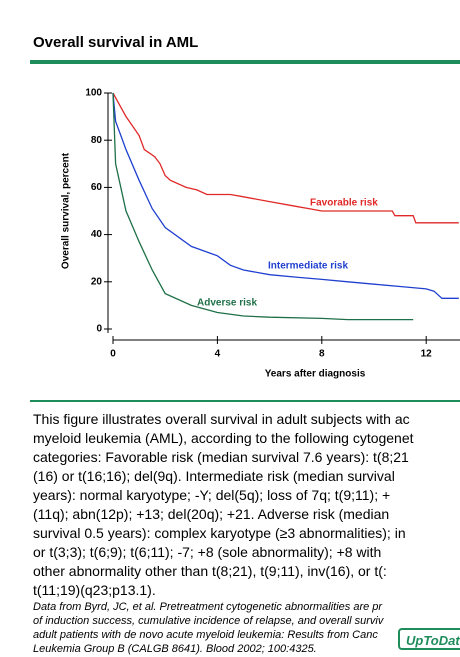  What do you see at coordinates (227, 303) in the screenshot?
I see `series-label: Adverse risk` at bounding box center [227, 303].